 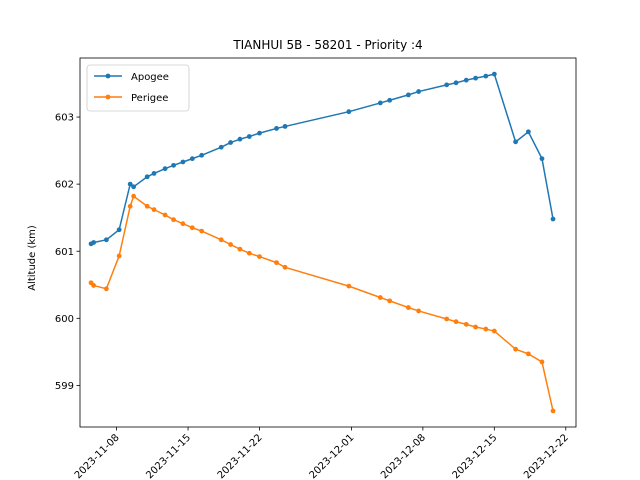 What do you see at coordinates (32, 258) in the screenshot?
I see `y-axis-label: Altitude (km)` at bounding box center [32, 258].